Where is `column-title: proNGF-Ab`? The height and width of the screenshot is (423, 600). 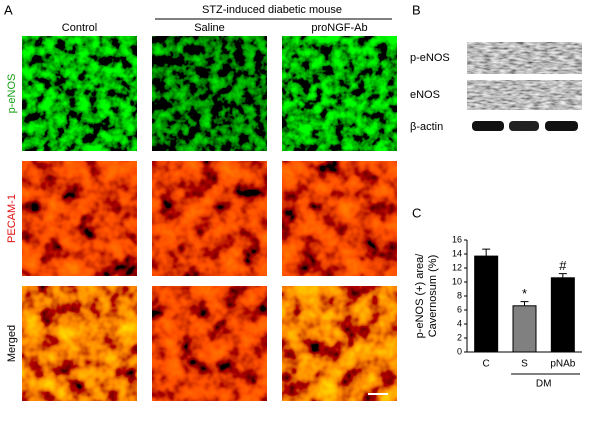
column-title: proNGF-Ab is located at coordinates (339, 28).